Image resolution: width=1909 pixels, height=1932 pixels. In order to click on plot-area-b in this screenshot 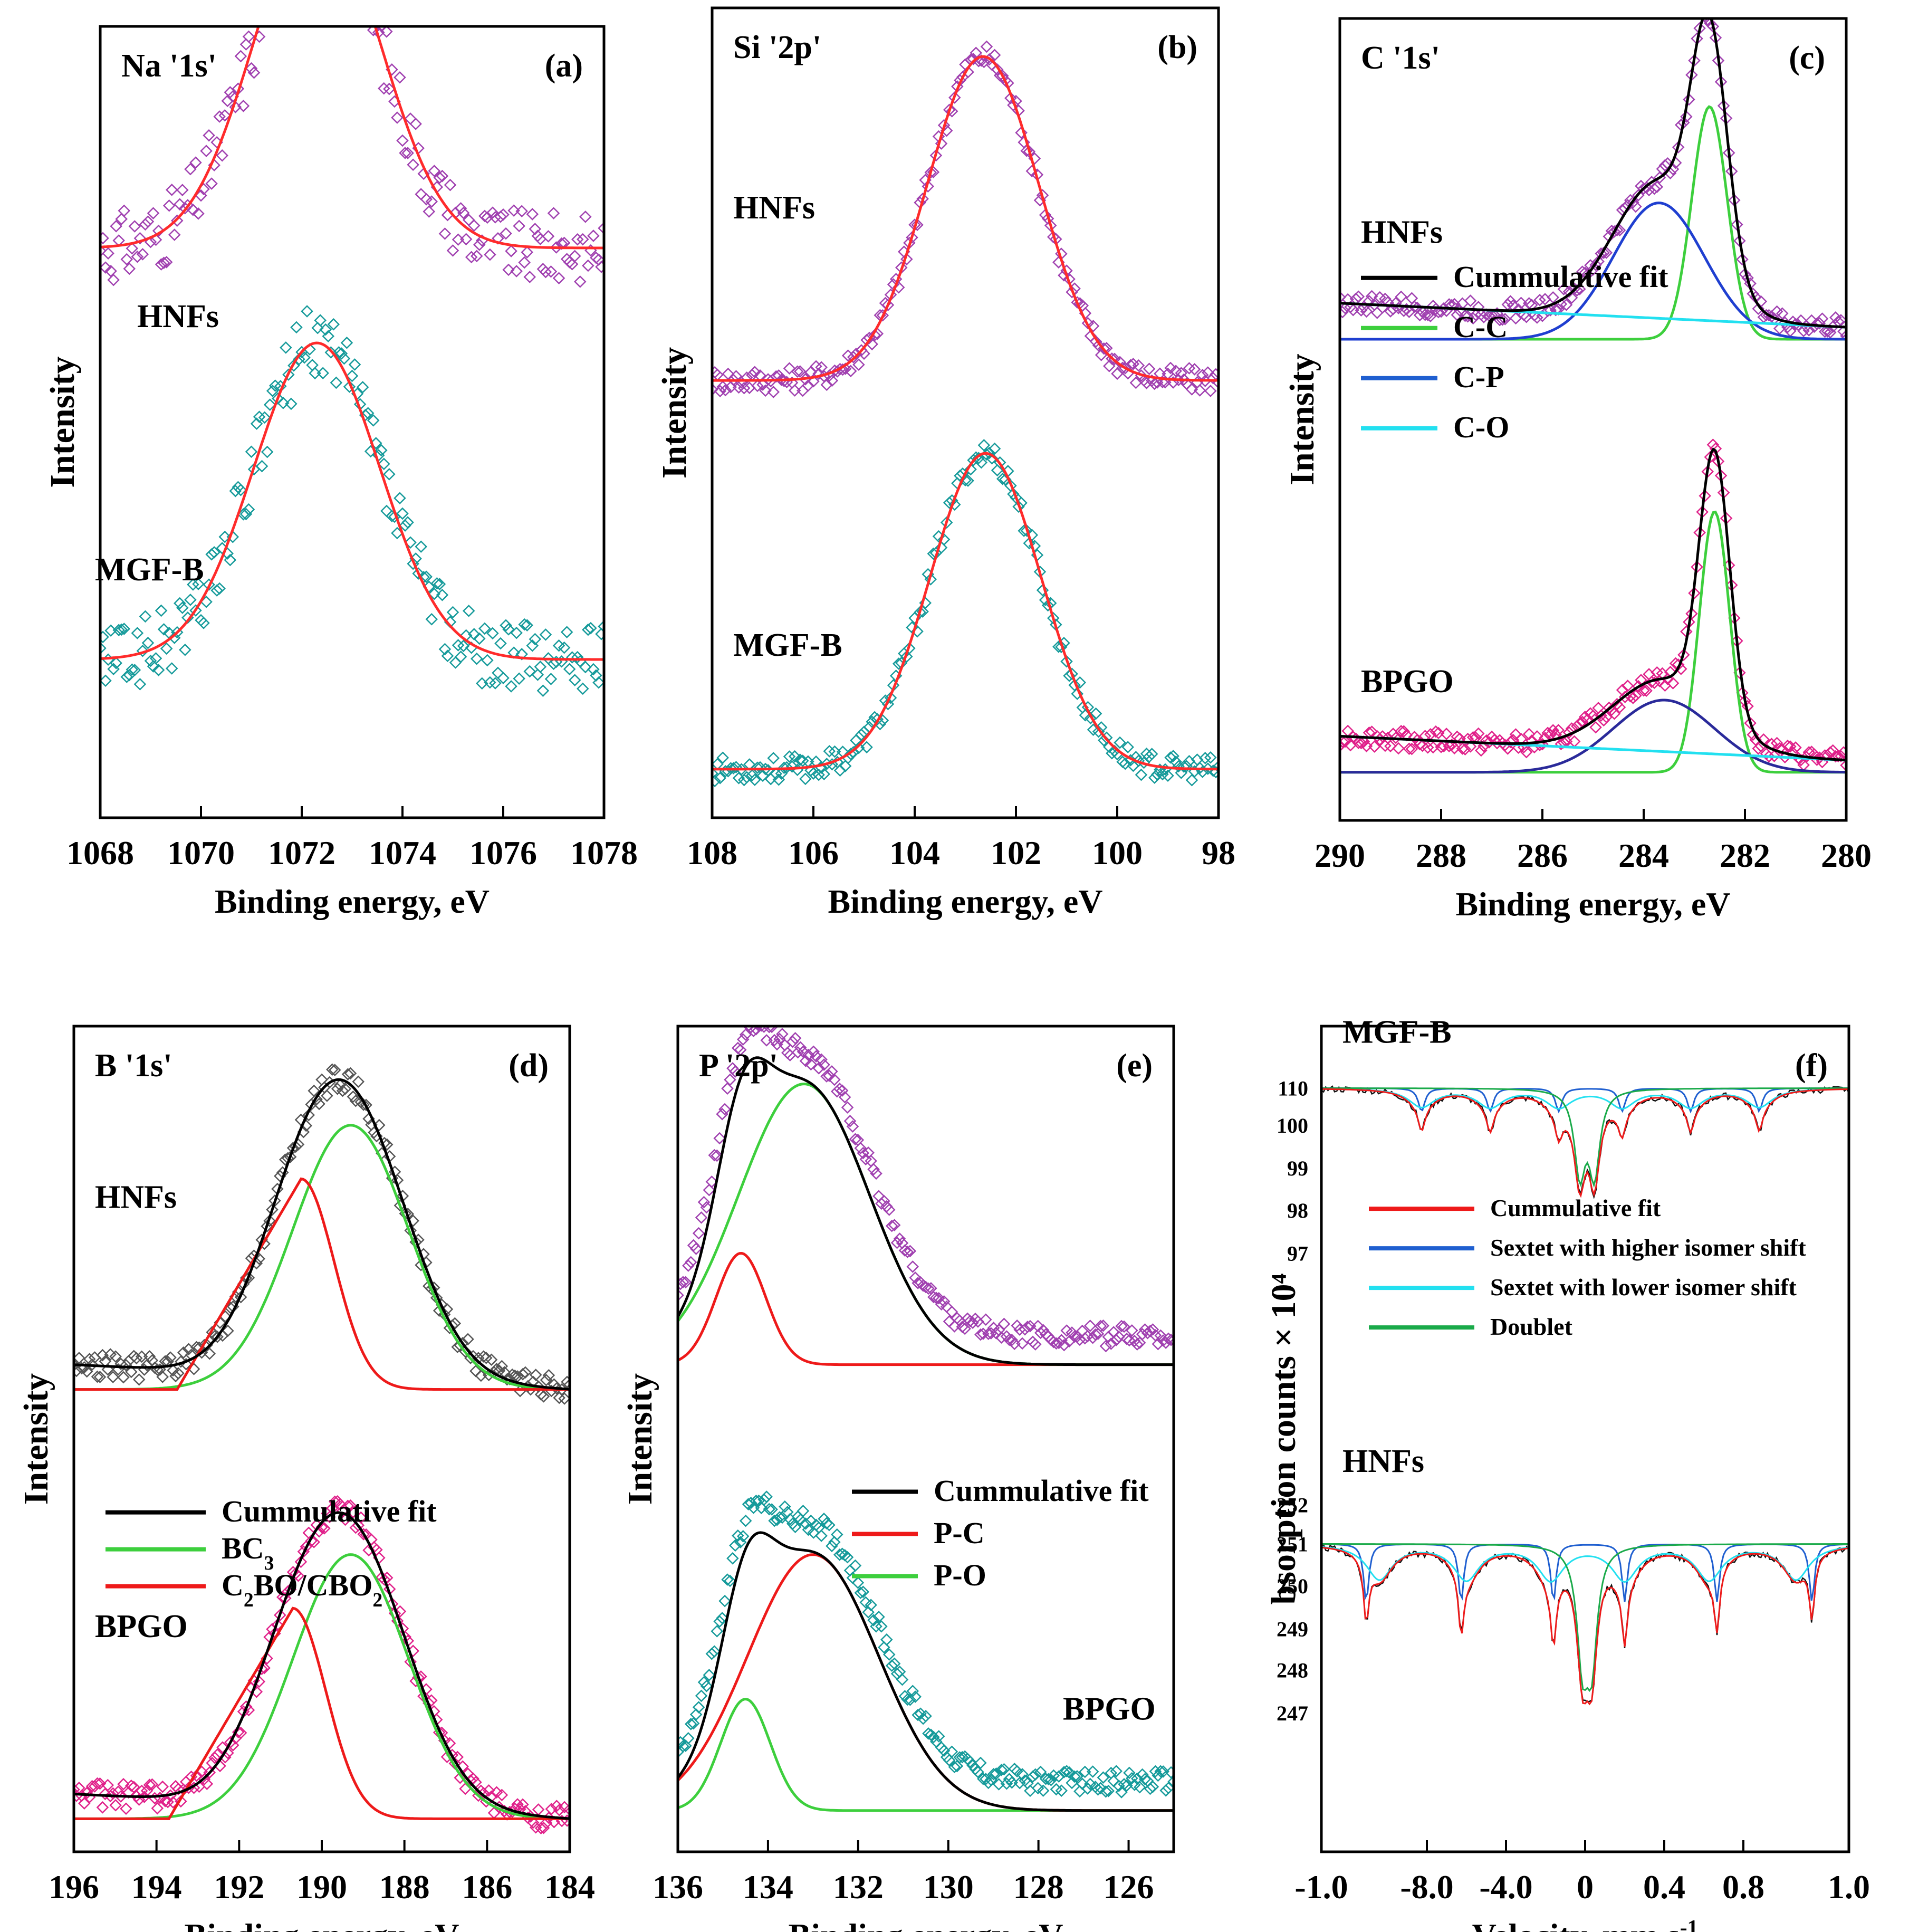, I will do `click(965, 414)`.